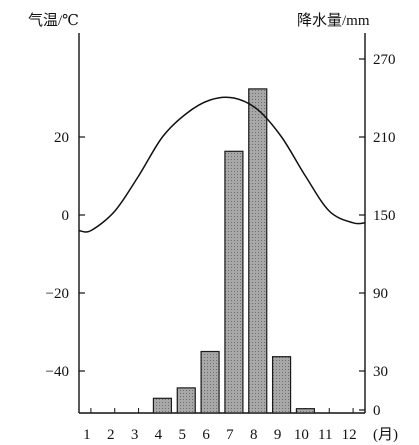  I want to click on x-axis-unit-label: (月), so click(385, 435).